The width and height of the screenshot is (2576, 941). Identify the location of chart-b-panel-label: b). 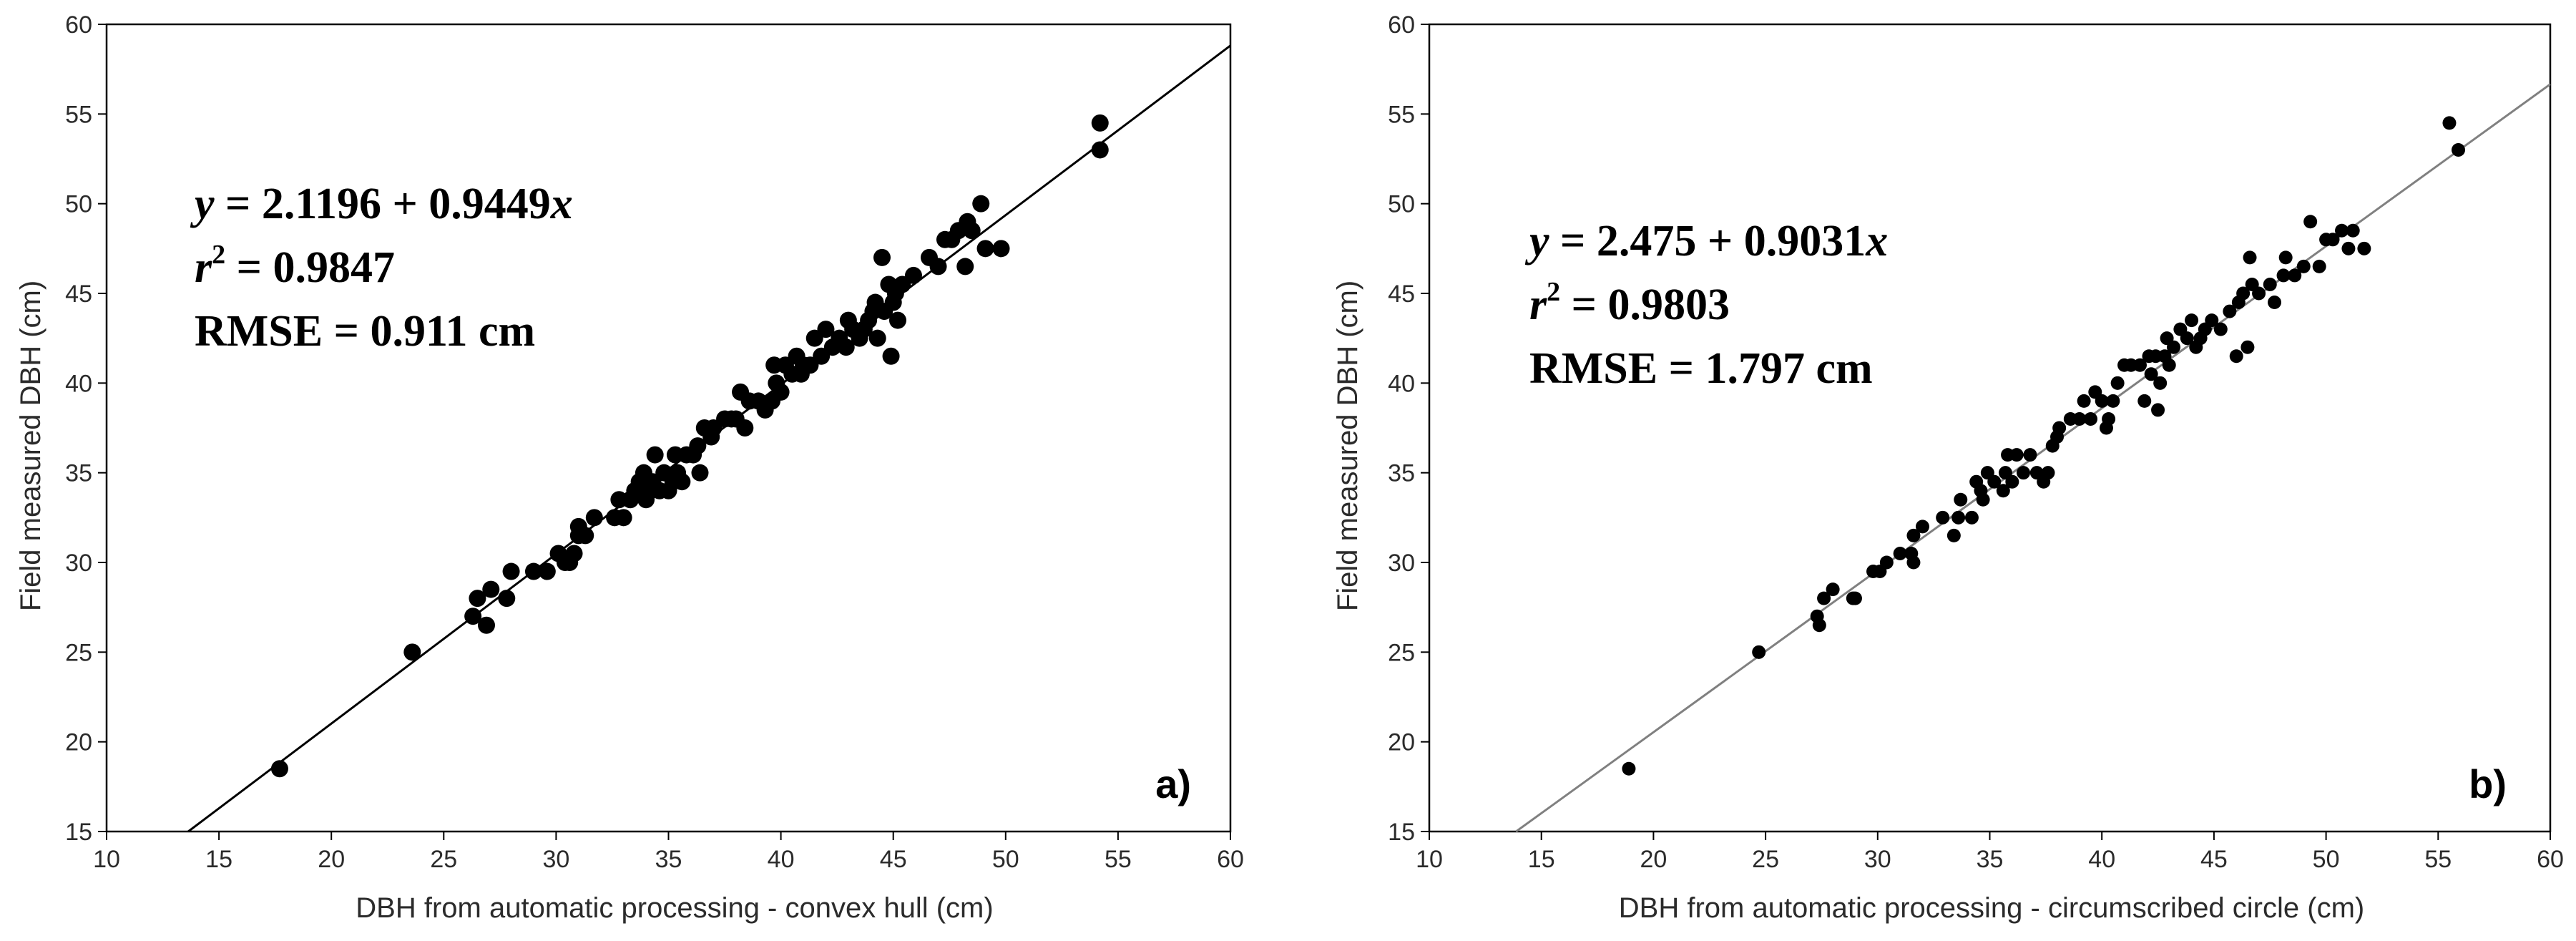
(2488, 783).